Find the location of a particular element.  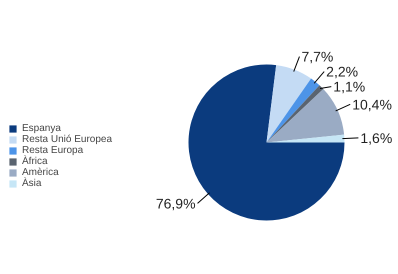

data-label: 76,9% is located at coordinates (176, 203).